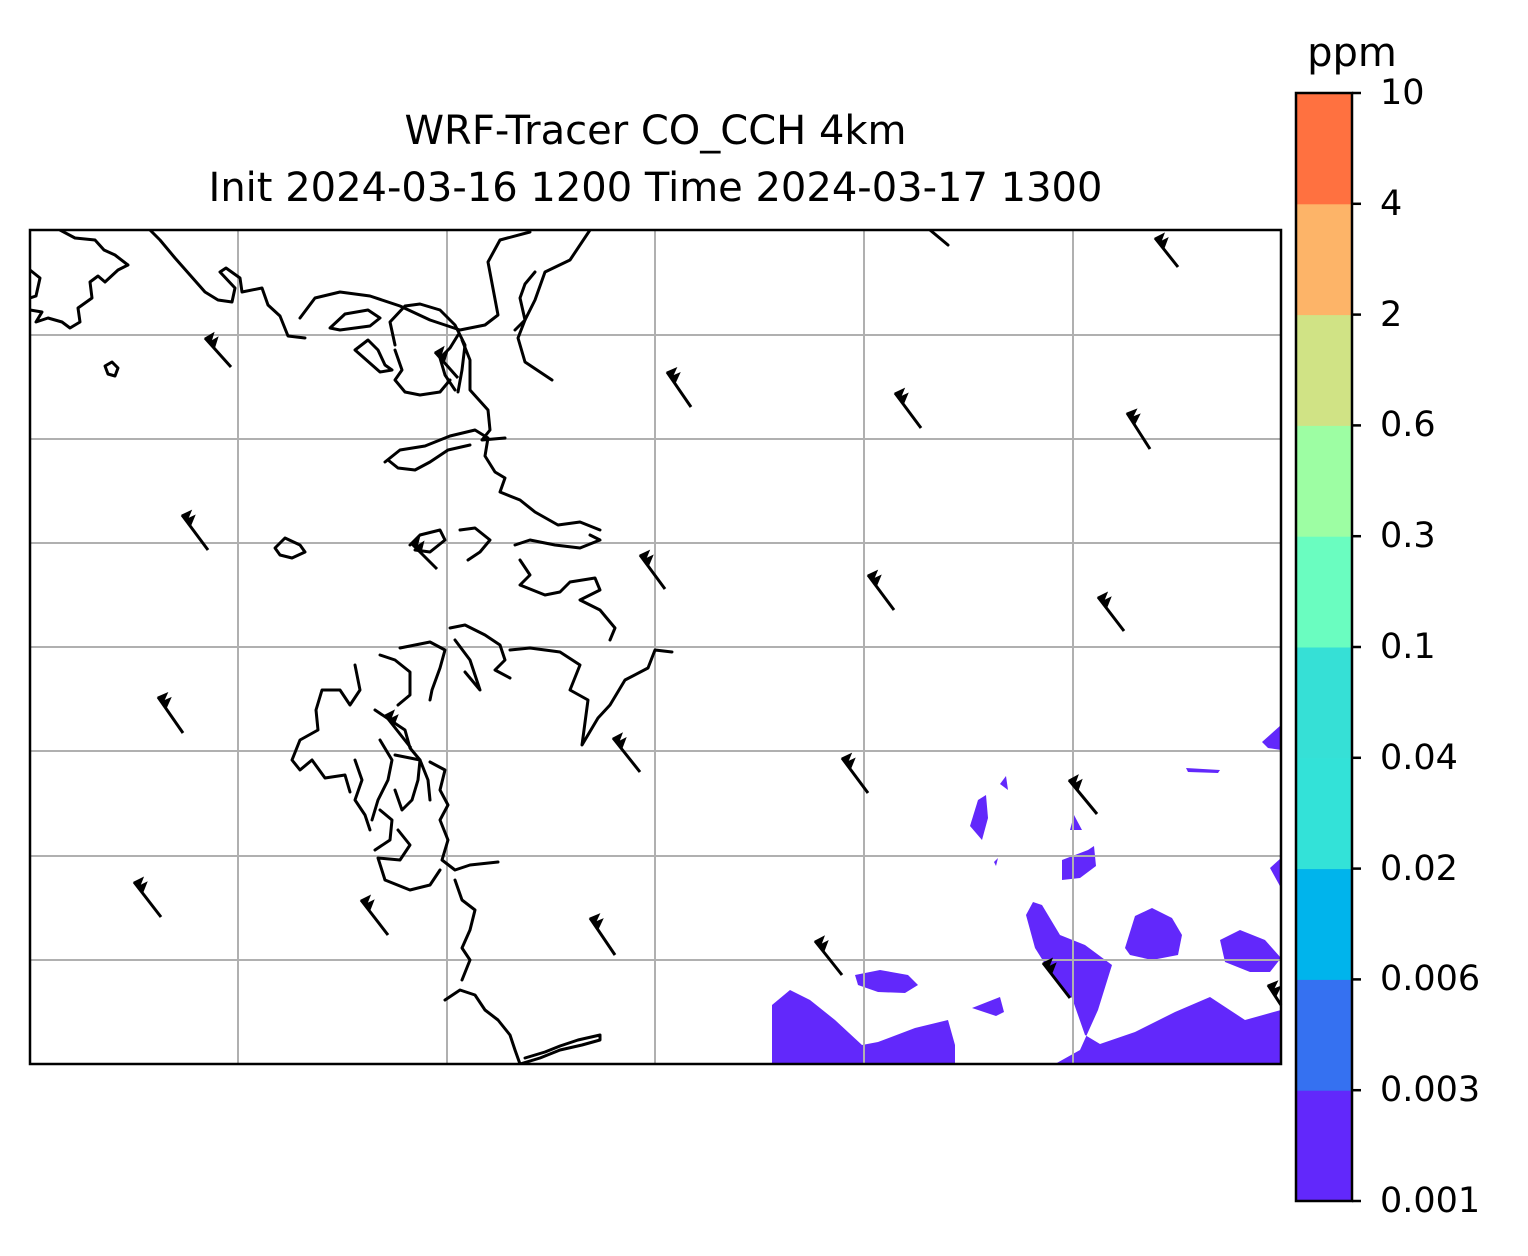 The image size is (1528, 1256). Describe the element at coordinates (1419, 757) in the screenshot. I see `colorbar-tick-label: 0.04` at that location.